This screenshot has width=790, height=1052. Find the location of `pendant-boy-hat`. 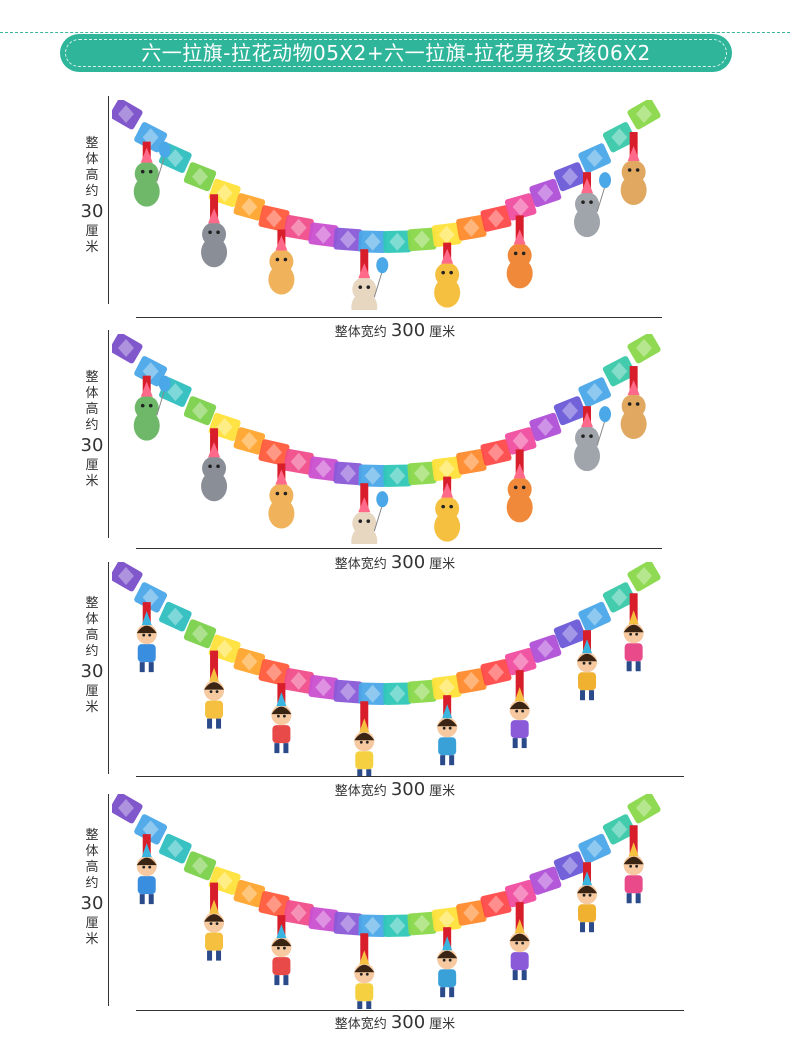

pendant-boy-hat is located at coordinates (281, 718).